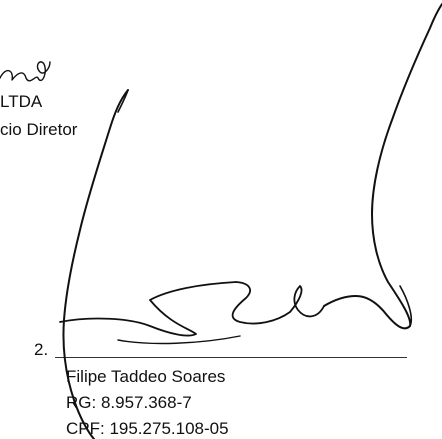 This screenshot has height=439, width=442. Describe the element at coordinates (179, 339) in the screenshot. I see `lower-signature-underline` at that location.